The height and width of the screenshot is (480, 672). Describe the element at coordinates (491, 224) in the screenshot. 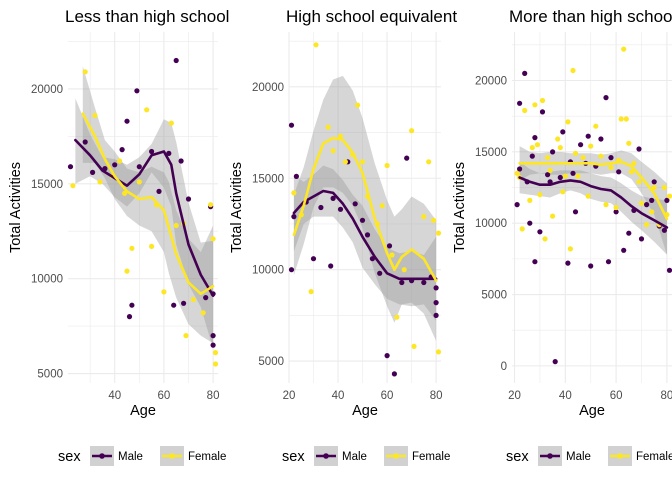

I see `y-tick-label: 10000` at that location.